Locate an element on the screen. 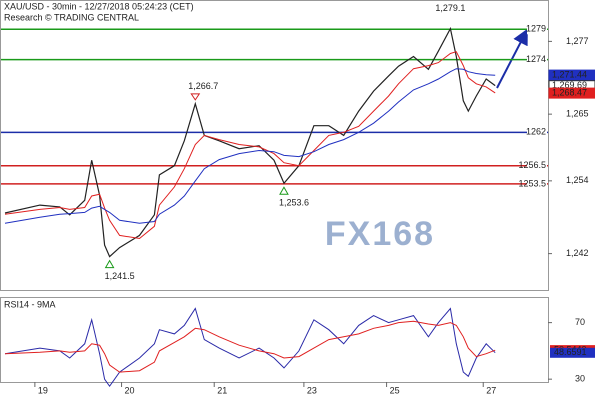 This screenshot has width=595, height=404. rsi-label: RSI14 - 9MA is located at coordinates (30, 304).